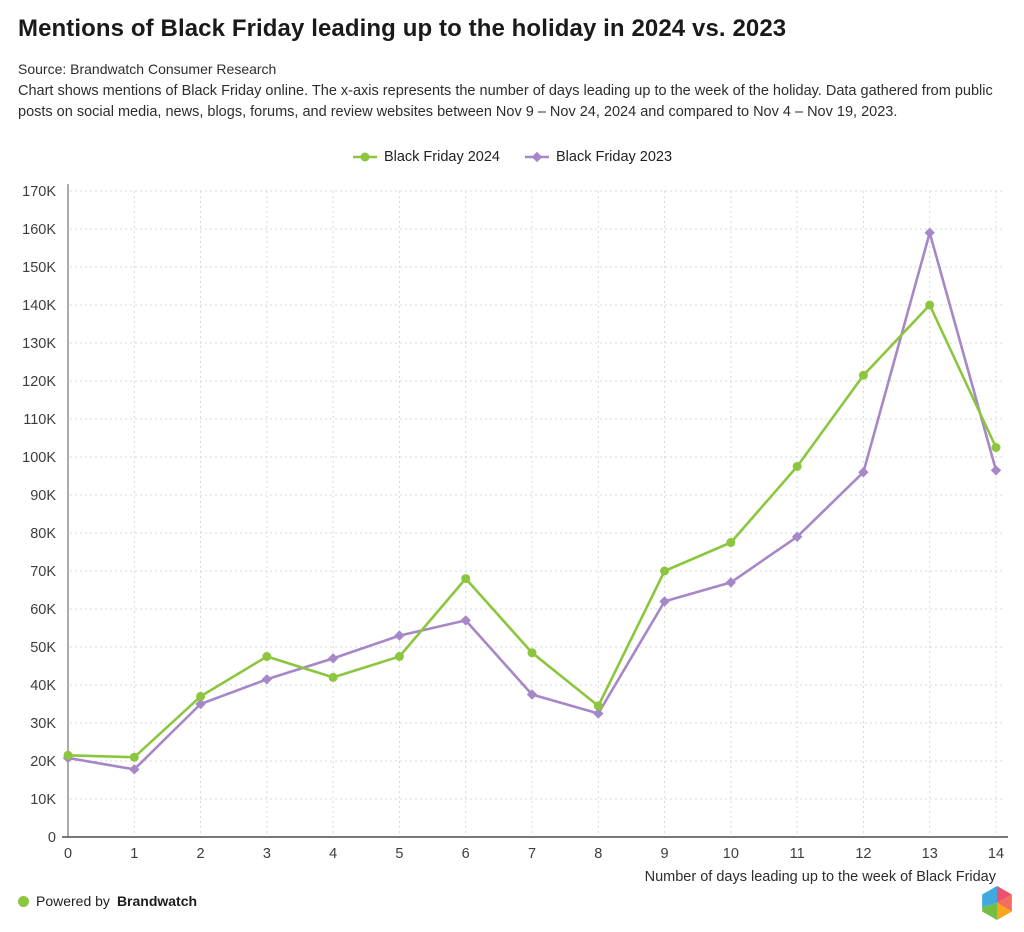 This screenshot has height=932, width=1024. What do you see at coordinates (39, 420) in the screenshot?
I see `y-tick-label: 110K` at bounding box center [39, 420].